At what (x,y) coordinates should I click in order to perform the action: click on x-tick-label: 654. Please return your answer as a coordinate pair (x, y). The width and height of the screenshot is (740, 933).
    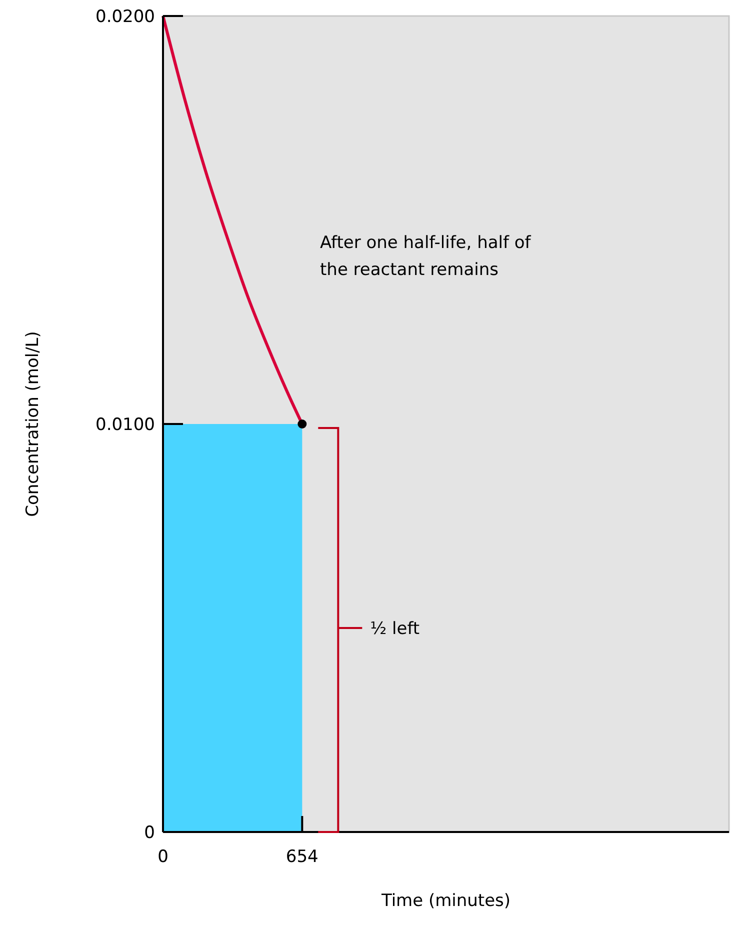
    Looking at the image, I should click on (302, 857).